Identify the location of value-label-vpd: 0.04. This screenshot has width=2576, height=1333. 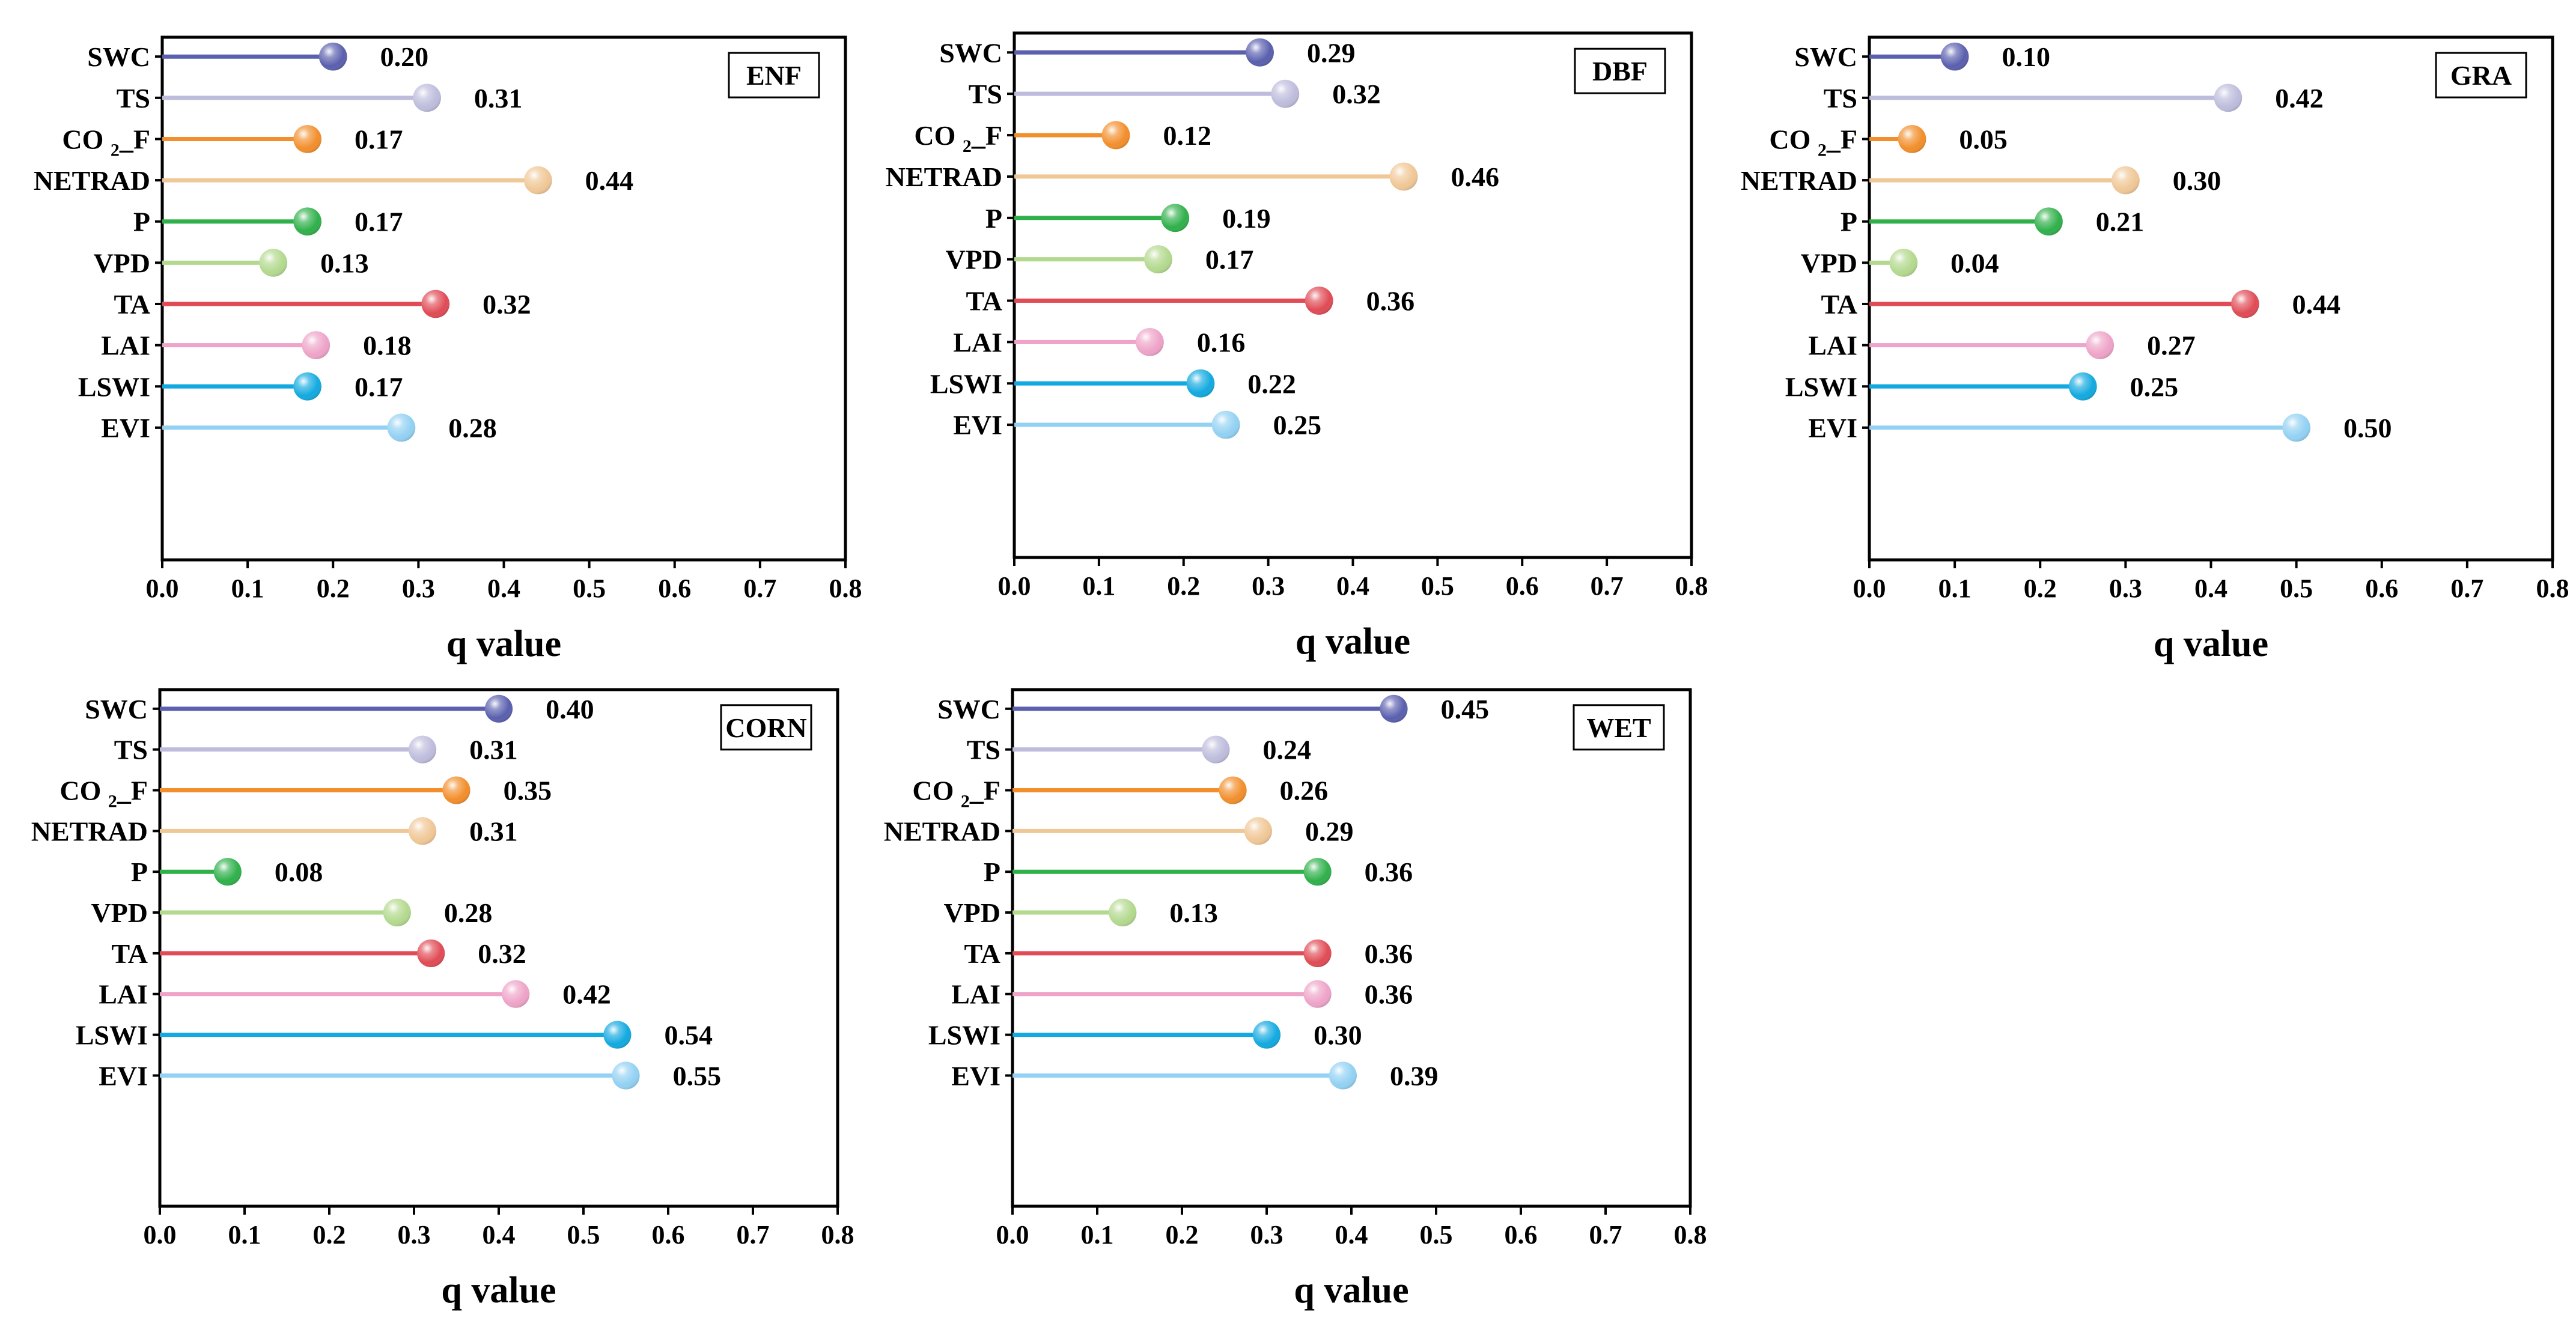
(1974, 262).